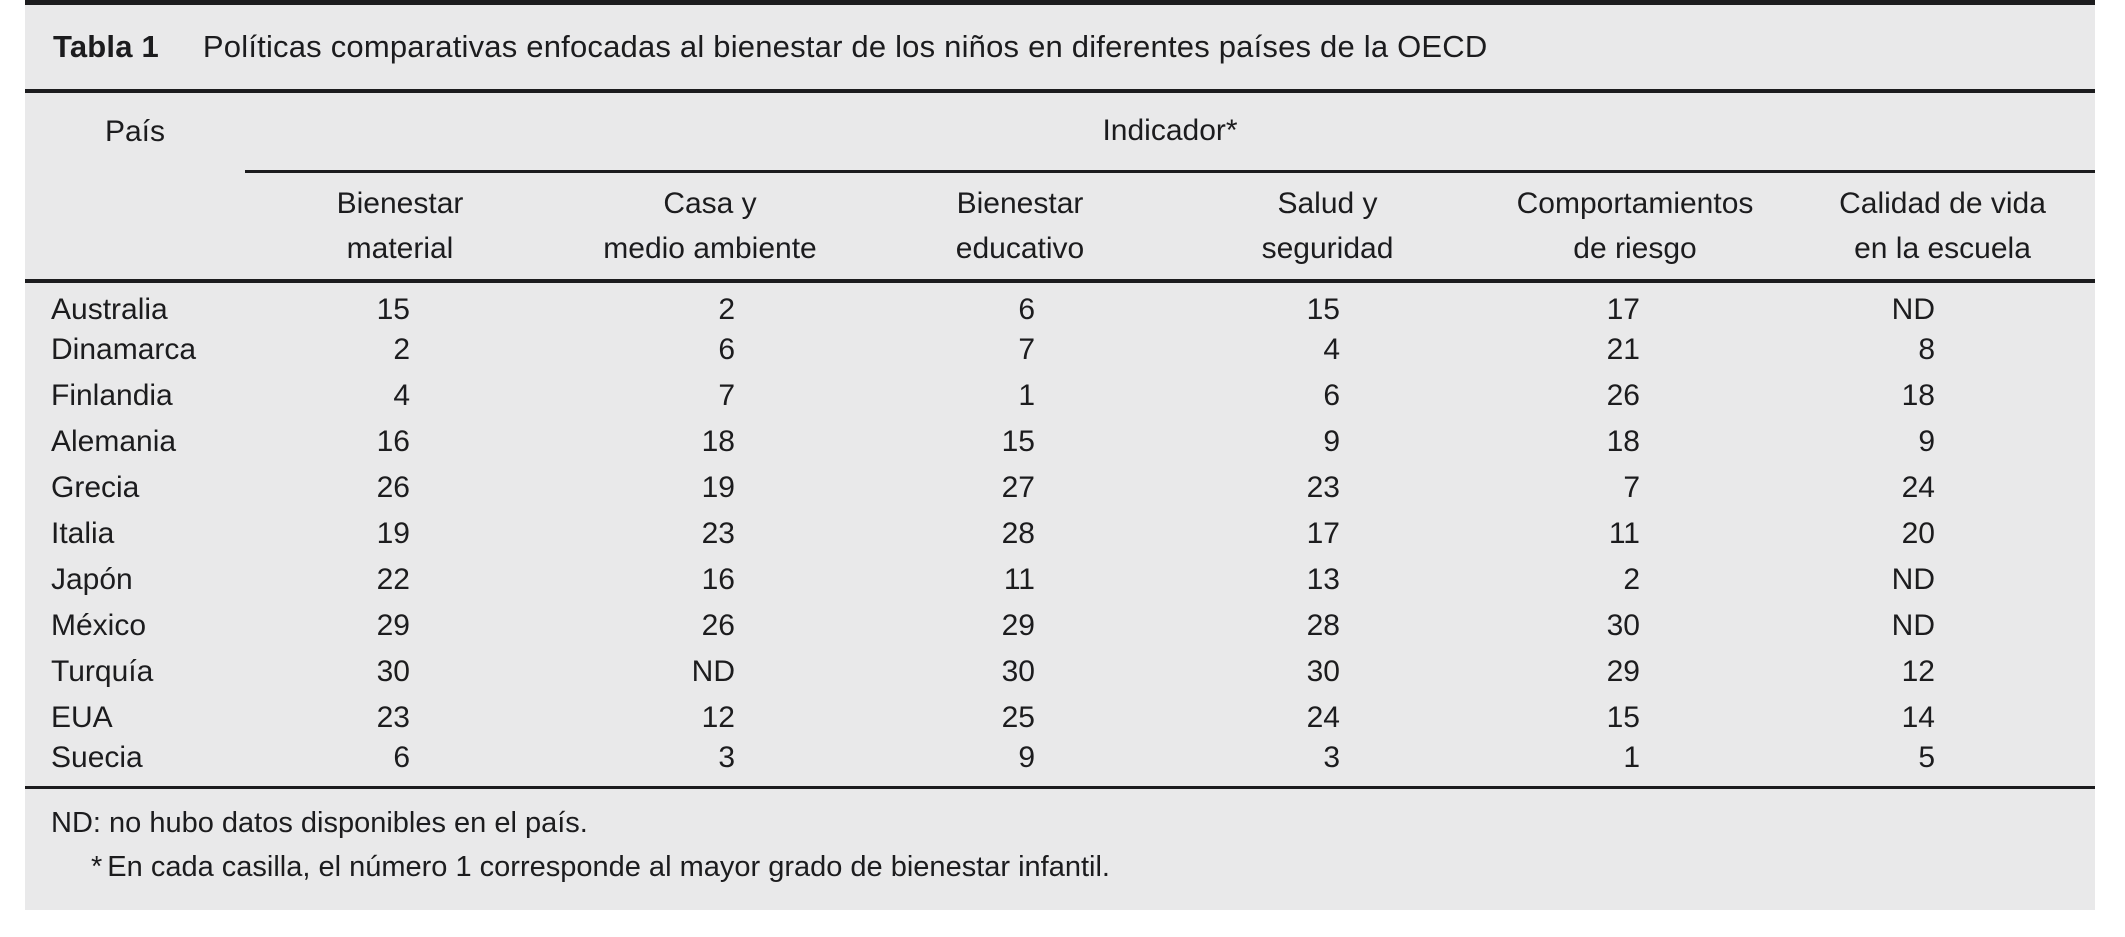 Image resolution: width=2125 pixels, height=937 pixels. Describe the element at coordinates (1623, 309) in the screenshot. I see `value-cell: 17` at that location.